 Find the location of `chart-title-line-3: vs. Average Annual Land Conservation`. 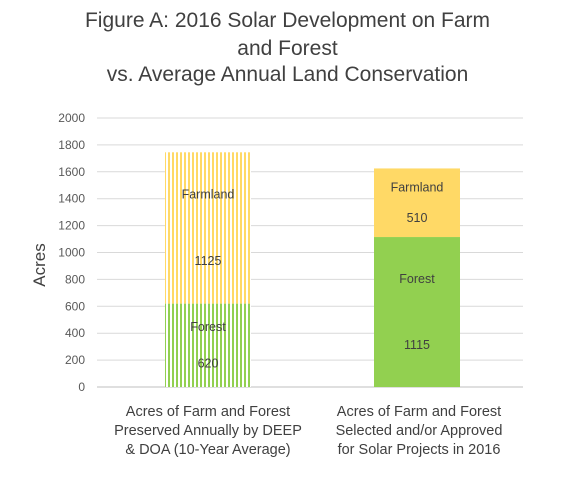

chart-title-line-3: vs. Average Annual Land Conservation is located at coordinates (287, 74).